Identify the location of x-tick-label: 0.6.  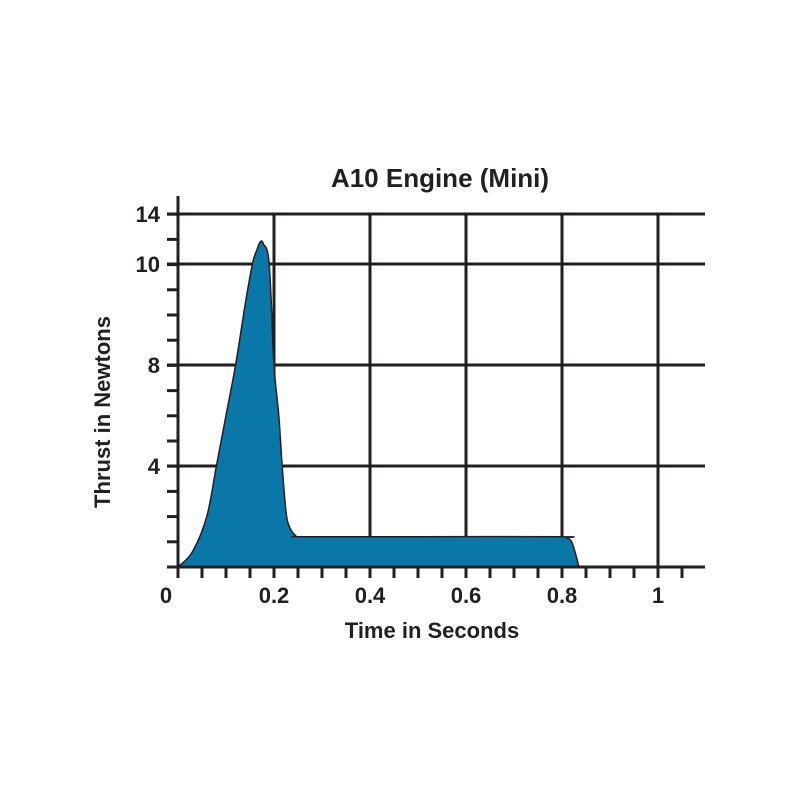
(466, 595).